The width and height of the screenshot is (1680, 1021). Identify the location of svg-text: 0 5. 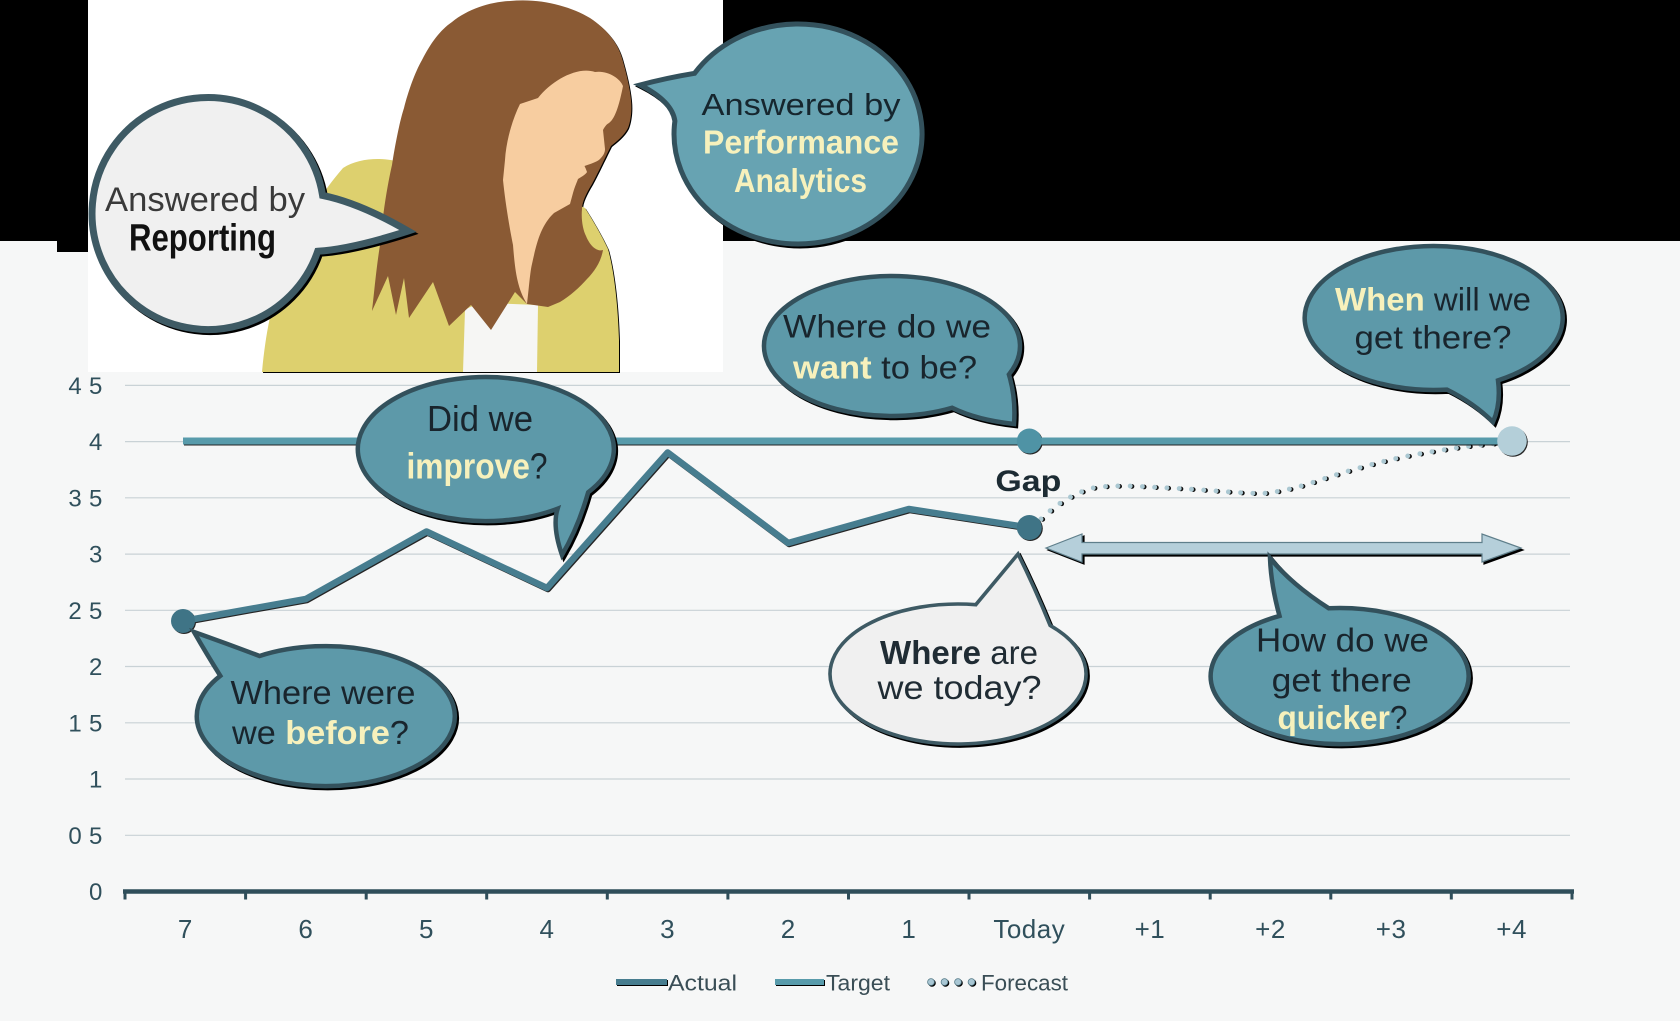
(85, 836).